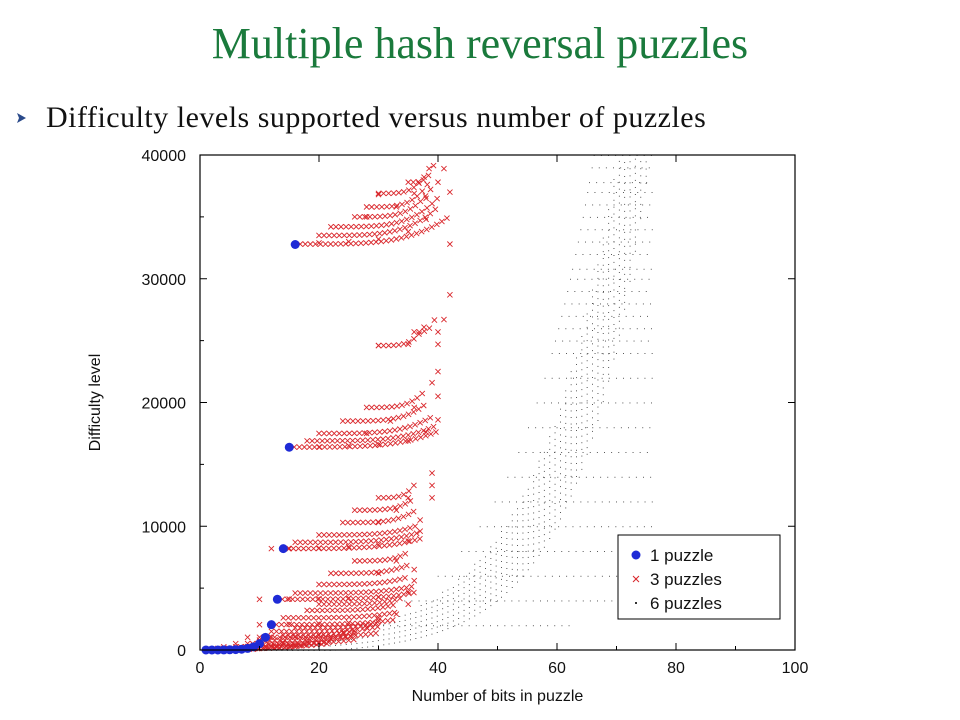 The height and width of the screenshot is (720, 960). What do you see at coordinates (164, 527) in the screenshot?
I see `y-tick-label: 10000` at bounding box center [164, 527].